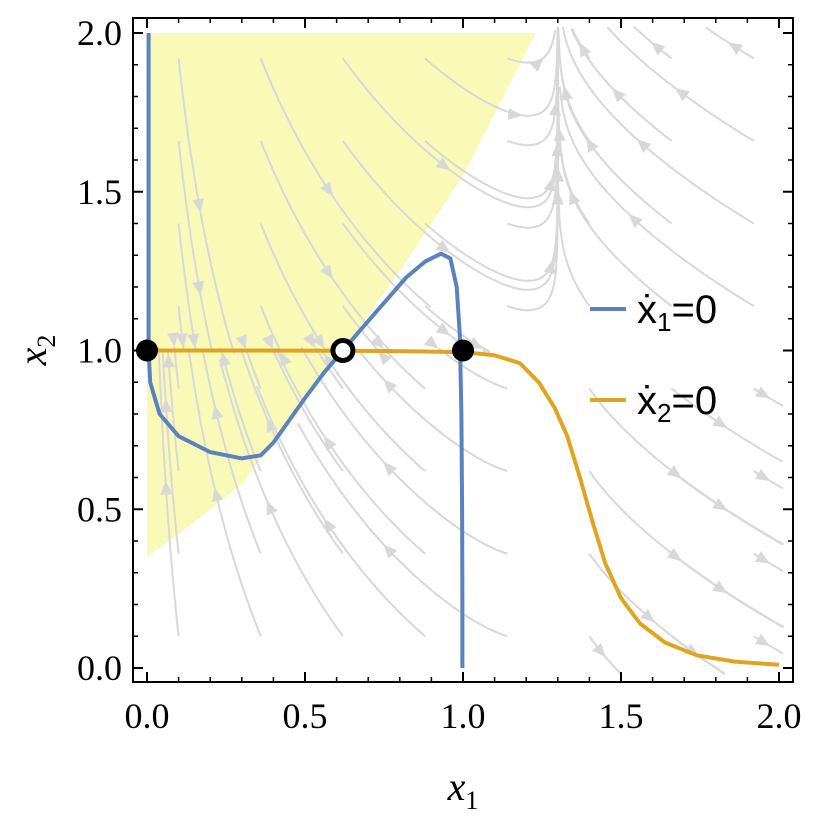 Image resolution: width=830 pixels, height=818 pixels. Describe the element at coordinates (305, 716) in the screenshot. I see `x-tick-label-1: 0.5` at that location.